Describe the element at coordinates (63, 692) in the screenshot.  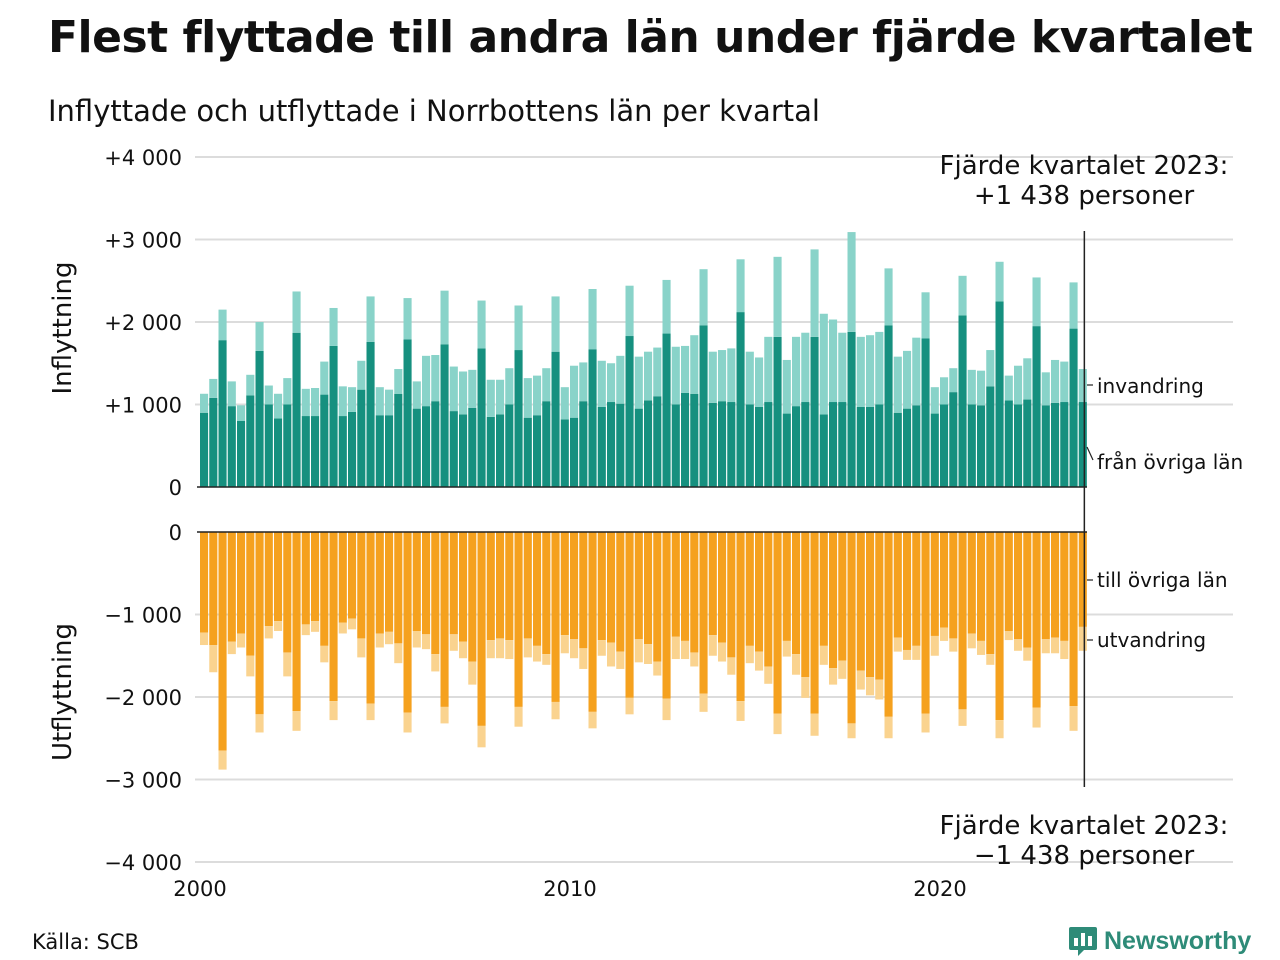
I see `bottom-ylabel: Utflyttning` at that location.